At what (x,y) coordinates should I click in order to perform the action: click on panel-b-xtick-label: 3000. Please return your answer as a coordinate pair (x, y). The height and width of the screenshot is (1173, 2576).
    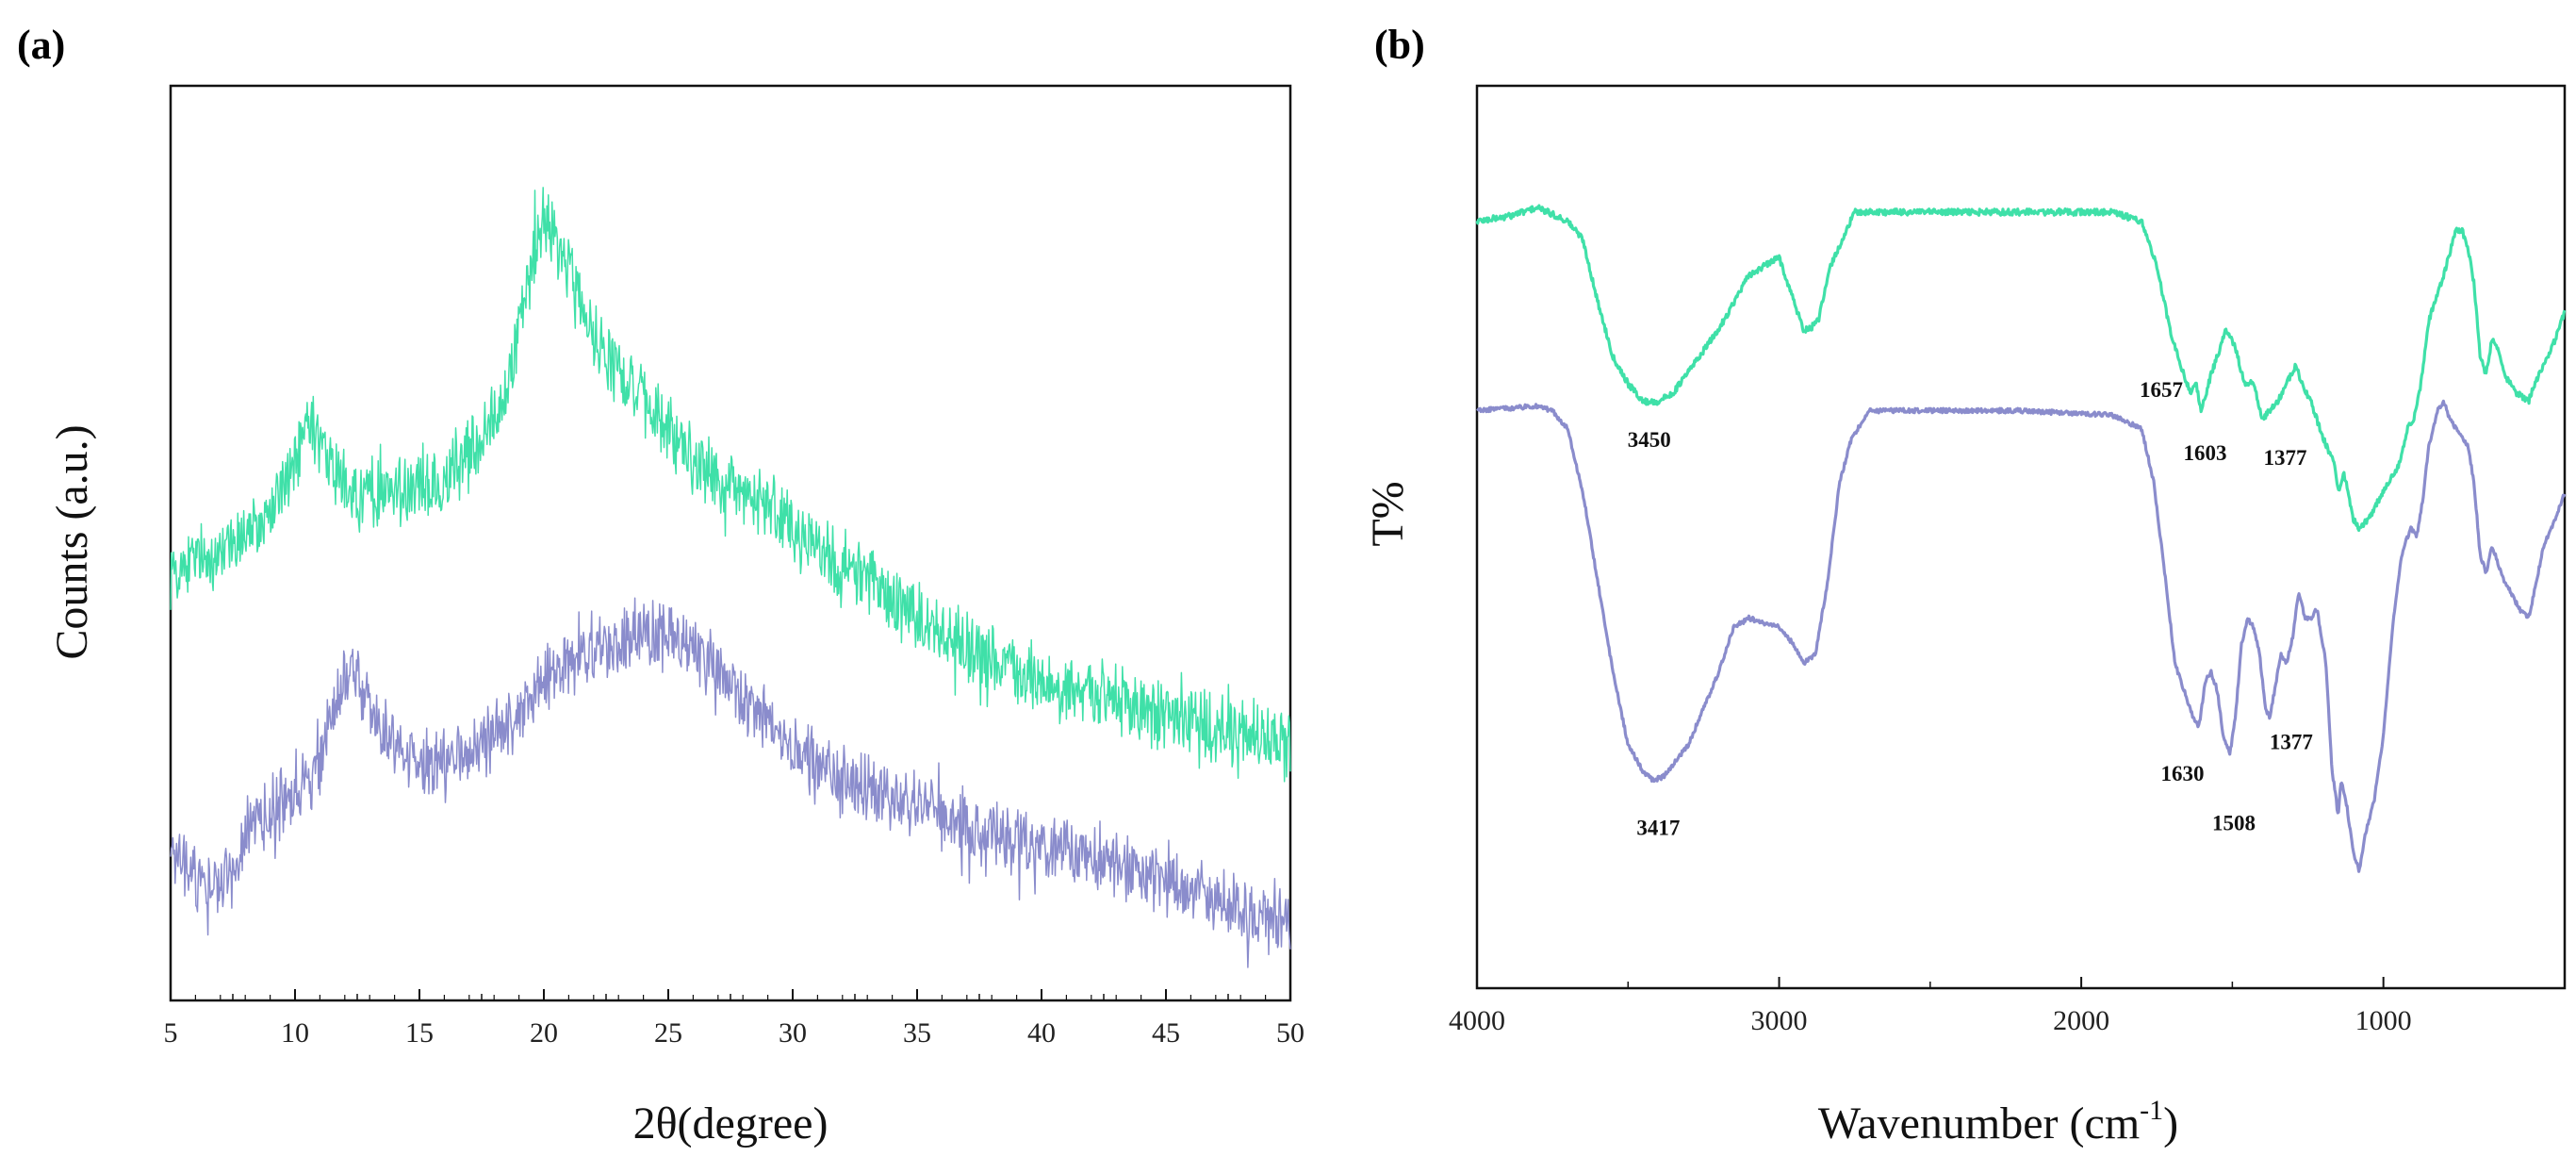
    Looking at the image, I should click on (1779, 1020).